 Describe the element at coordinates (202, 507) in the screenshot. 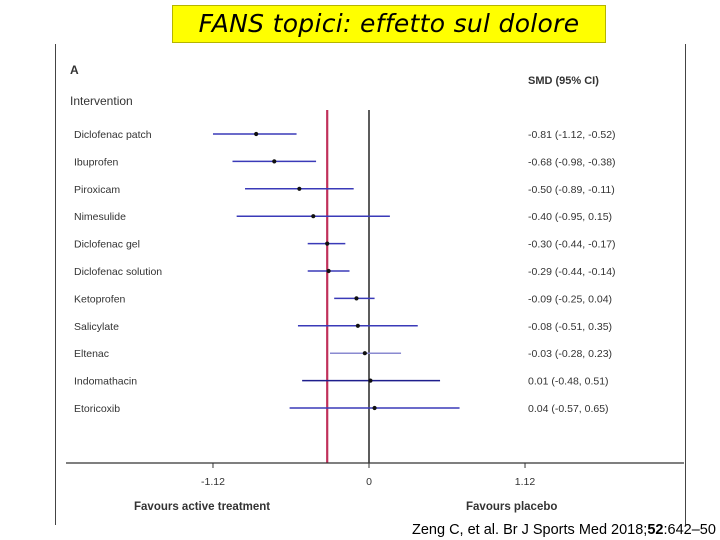

I see `favours-active-label: Favours active treatment` at that location.